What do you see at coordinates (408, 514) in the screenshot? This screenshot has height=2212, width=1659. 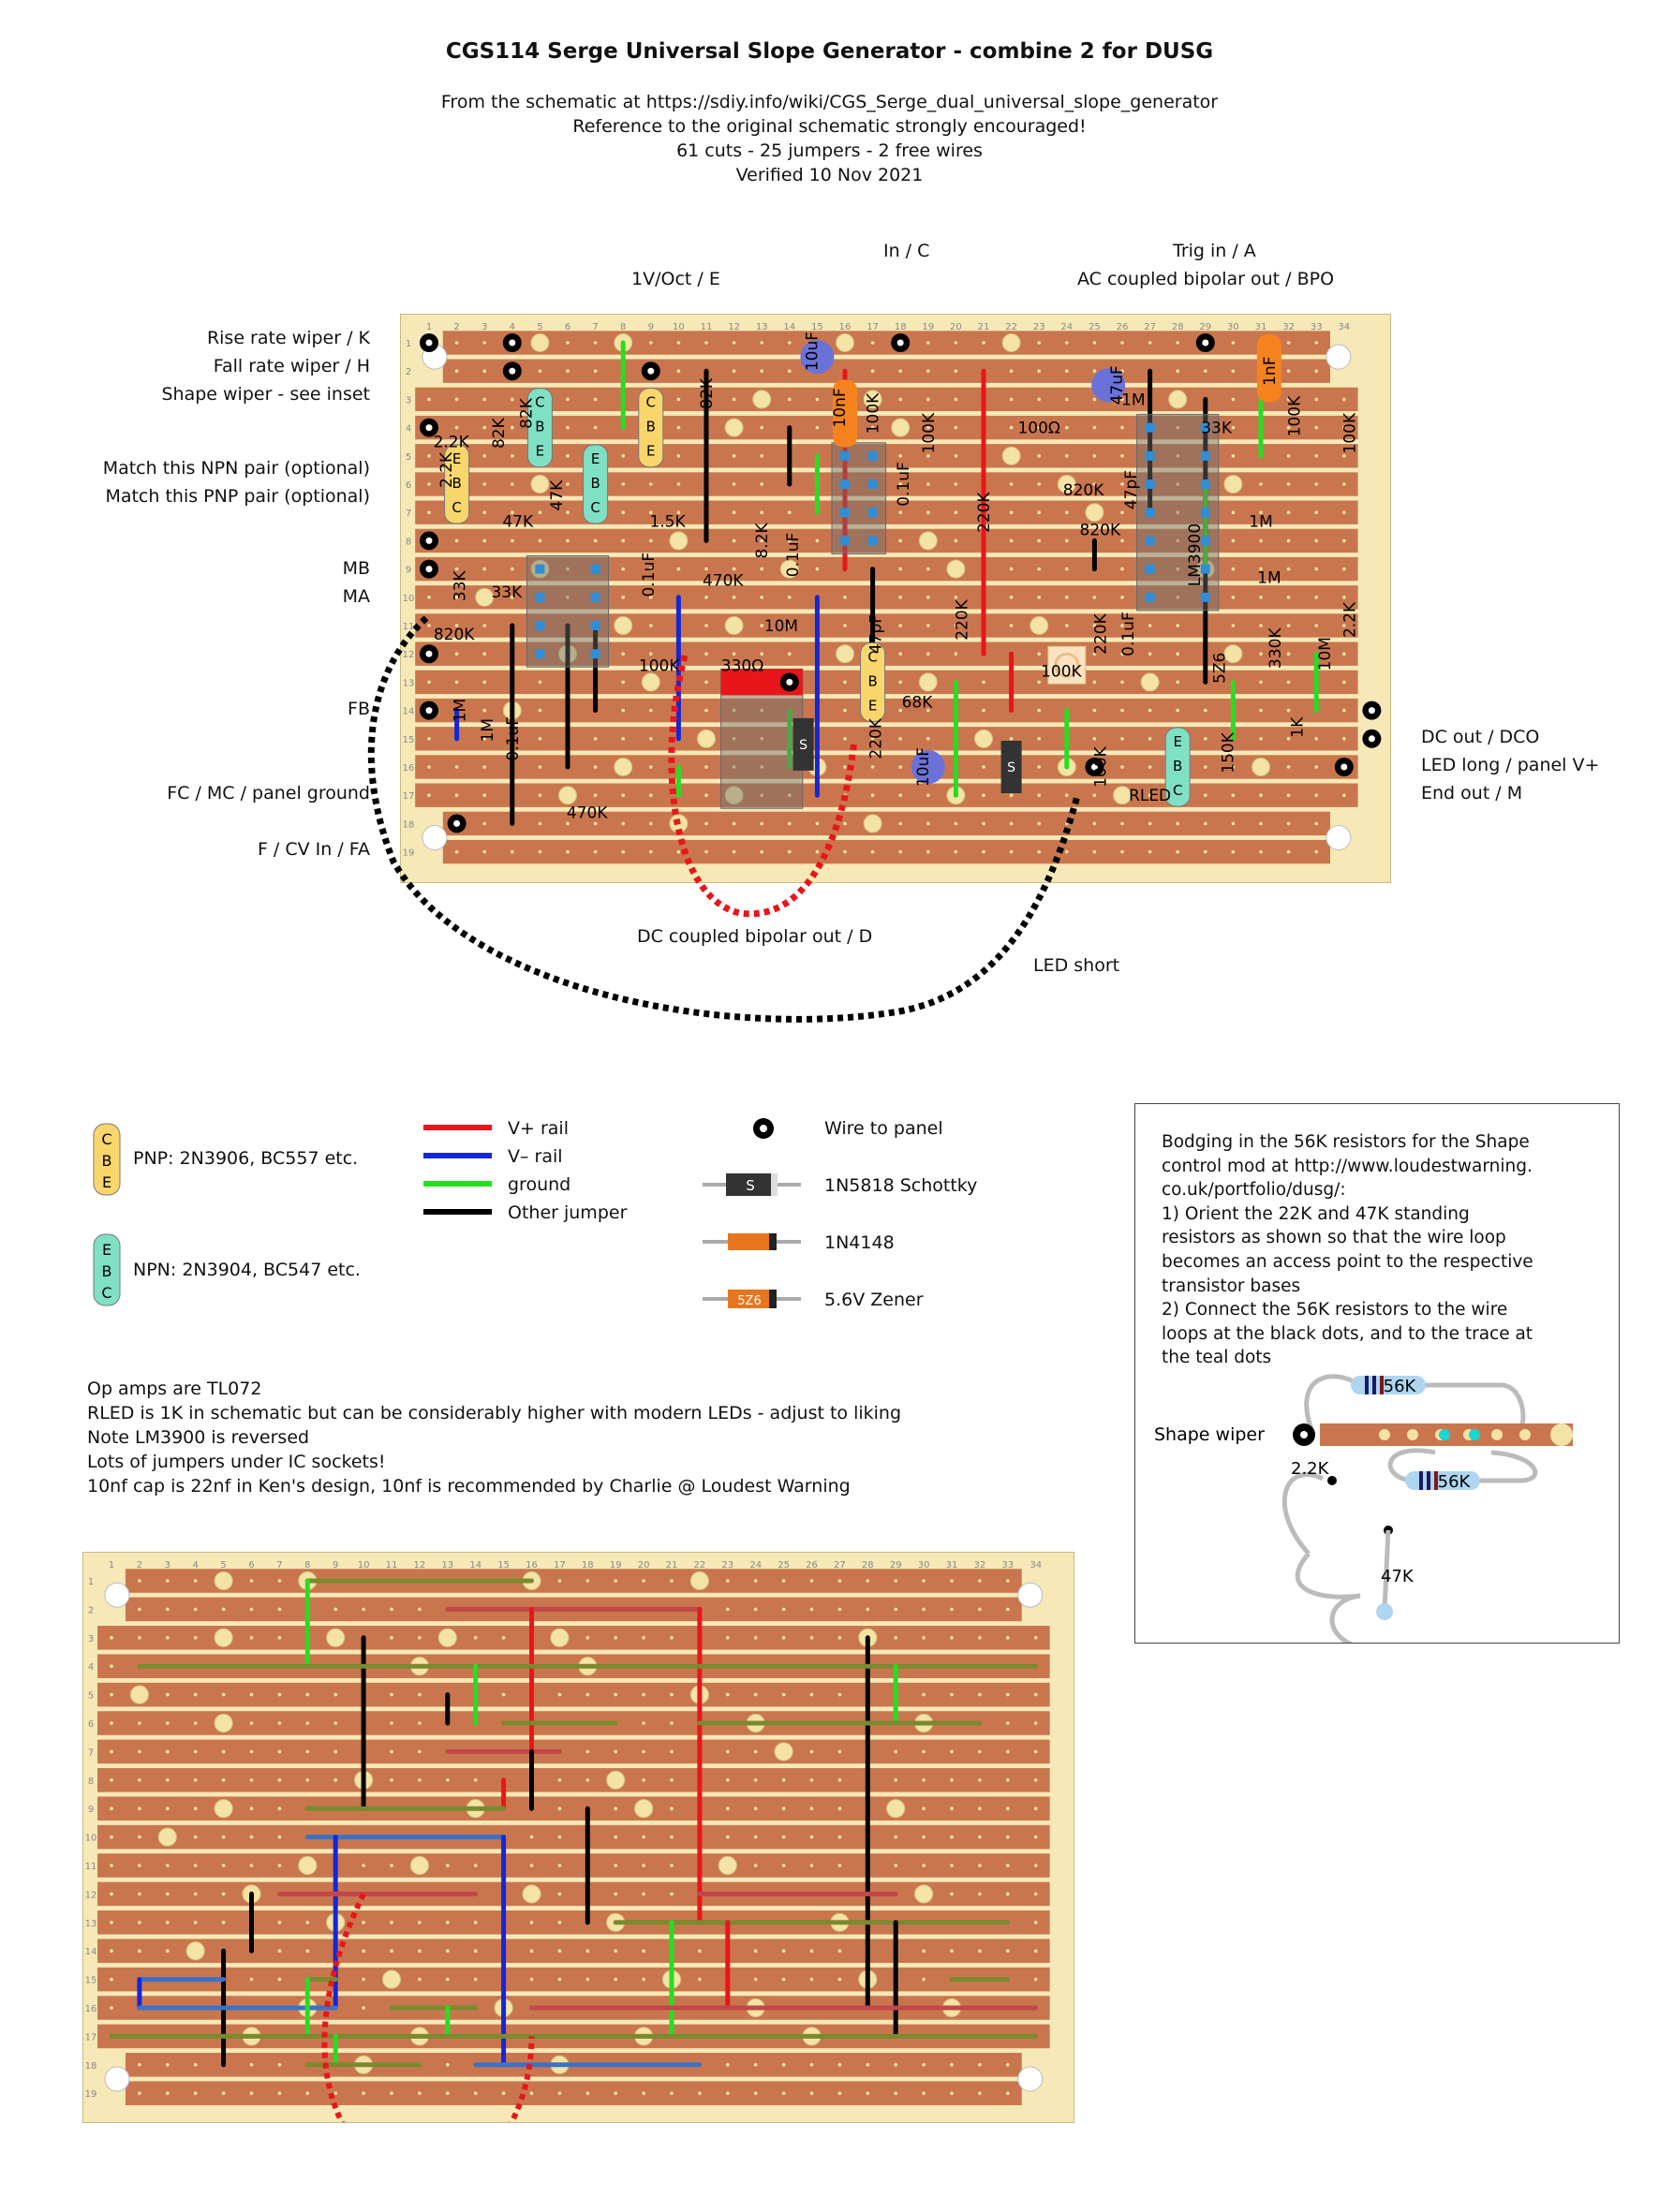 I see `row-number: 7` at bounding box center [408, 514].